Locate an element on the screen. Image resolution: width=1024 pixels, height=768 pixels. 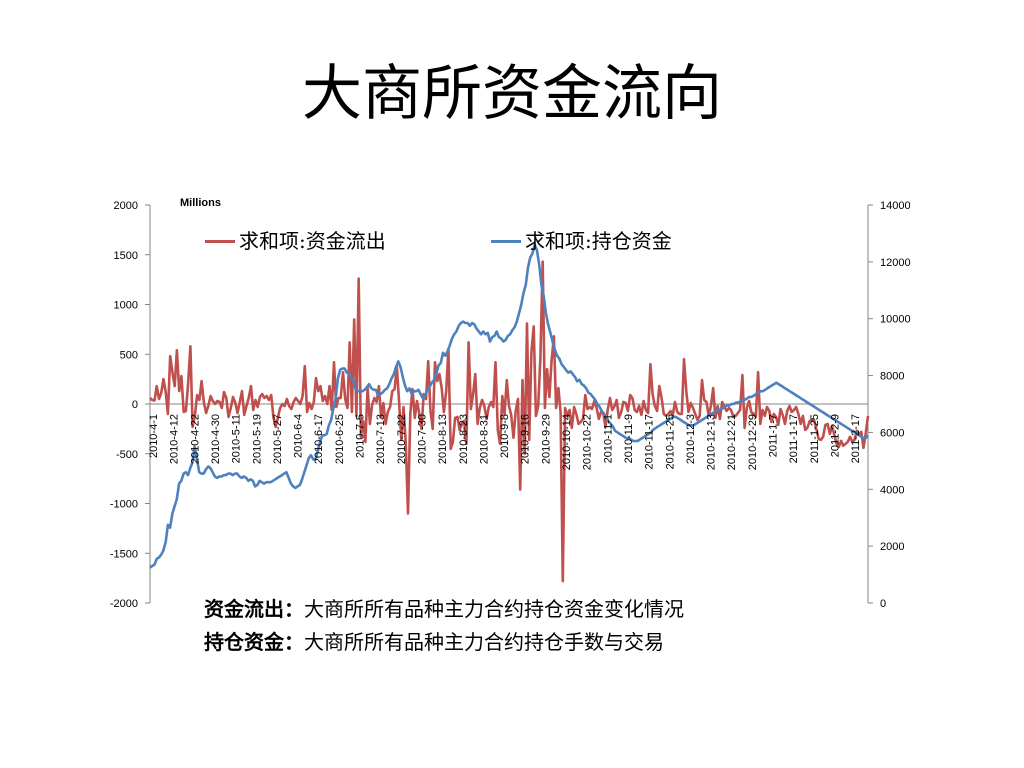
legend-item-position-capital: 求和项:持仓资金 is located at coordinates (581, 241).